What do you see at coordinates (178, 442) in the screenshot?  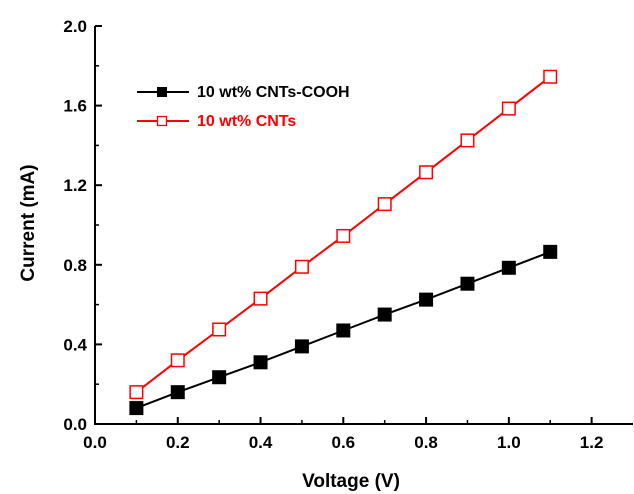 I see `x-tick-label: 0.2` at bounding box center [178, 442].